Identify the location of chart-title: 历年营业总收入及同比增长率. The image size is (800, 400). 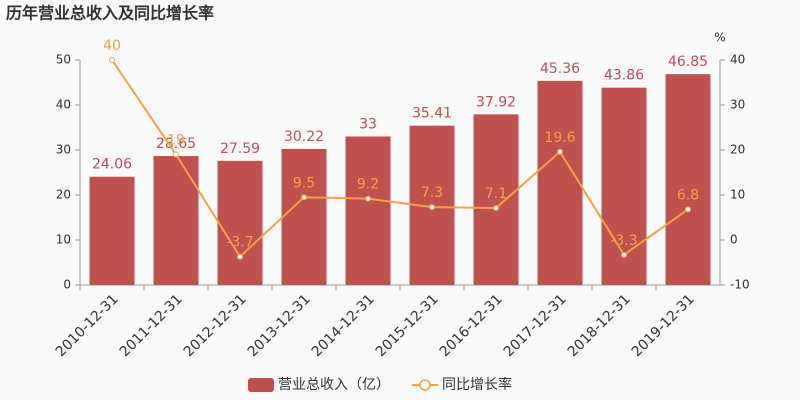
(110, 13).